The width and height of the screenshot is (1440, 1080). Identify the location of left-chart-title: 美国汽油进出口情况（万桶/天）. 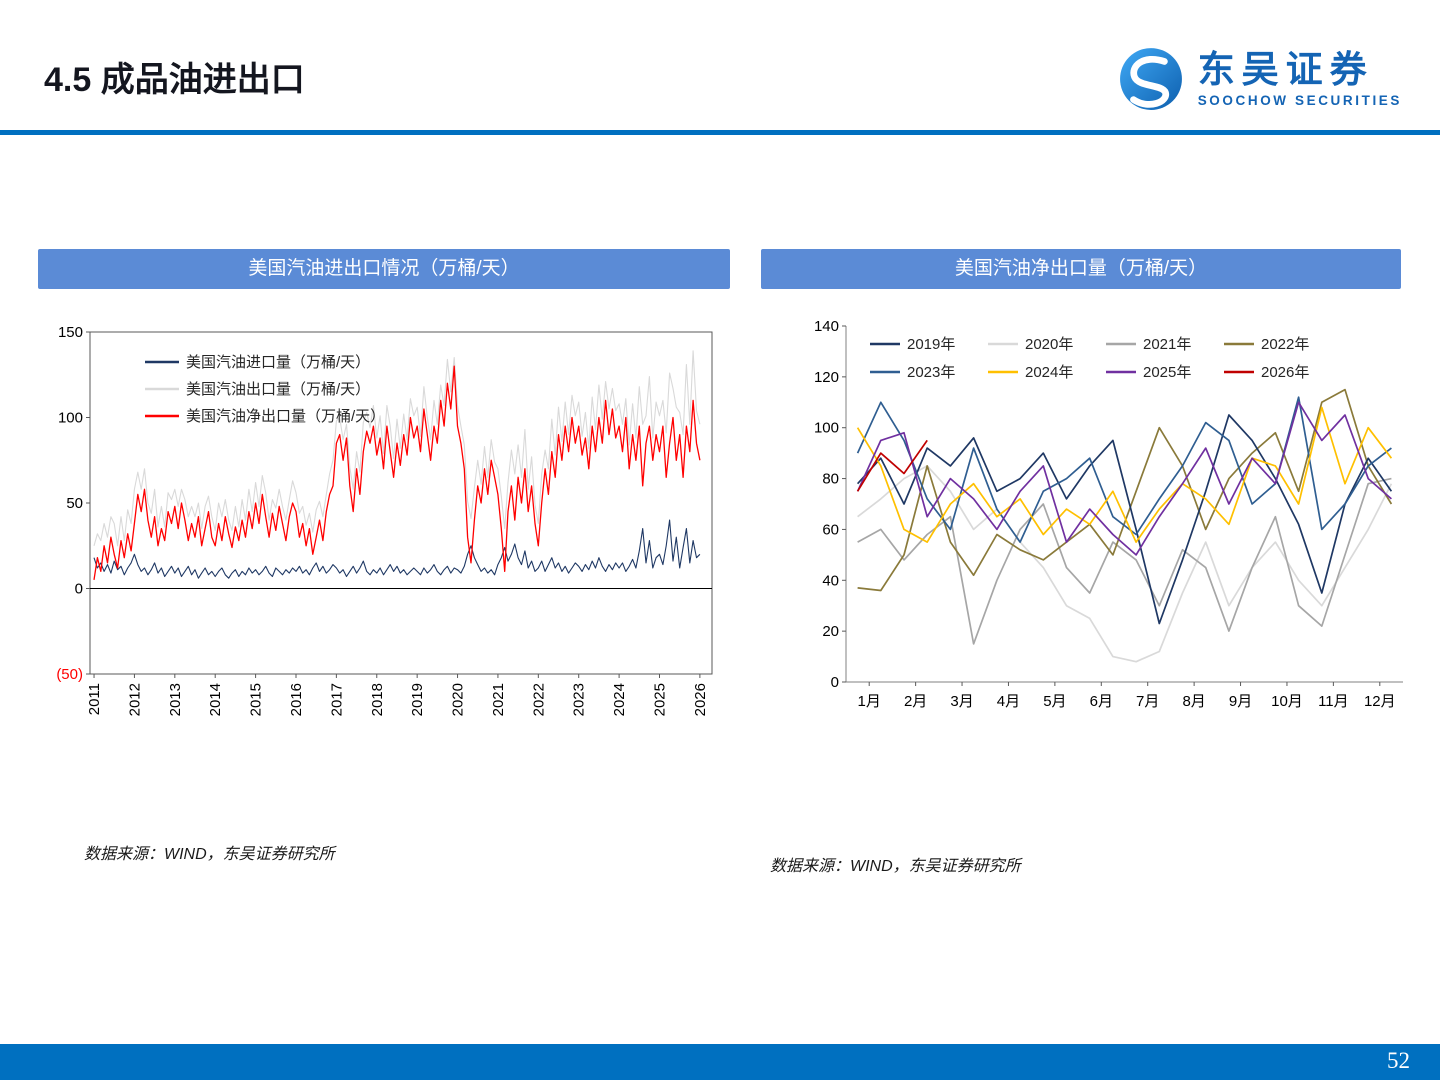
(384, 269).